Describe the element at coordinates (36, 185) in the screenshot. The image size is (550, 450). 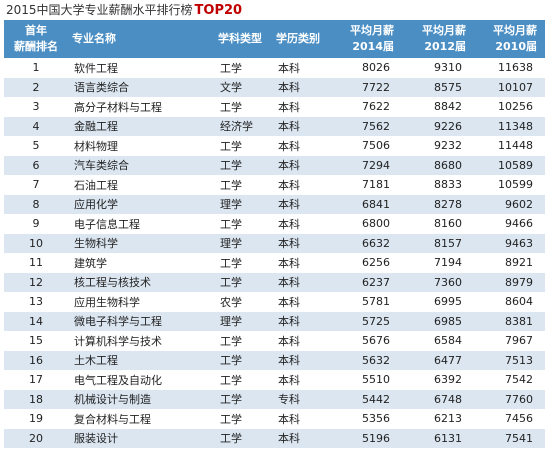
I see `cell-rank: 7` at that location.